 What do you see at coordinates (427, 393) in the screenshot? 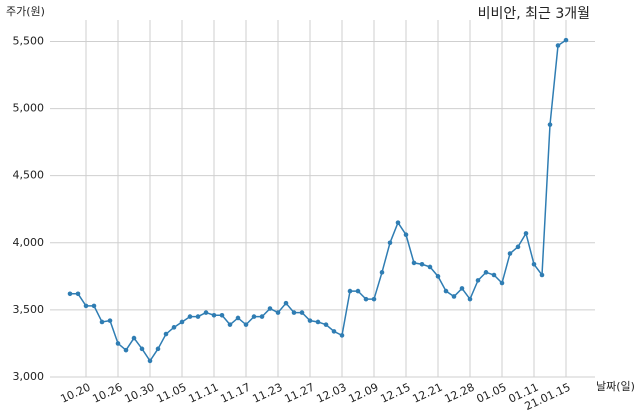
I see `x-tick-label: 12.21` at bounding box center [427, 393].